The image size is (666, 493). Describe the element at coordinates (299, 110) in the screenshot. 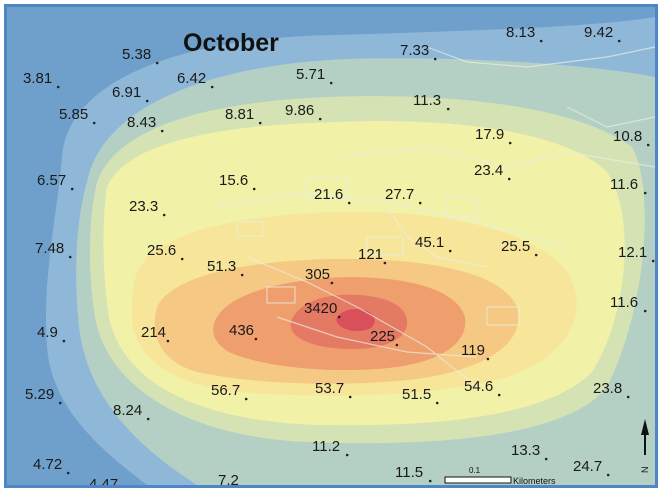

I see `reading-label: 9.86` at that location.